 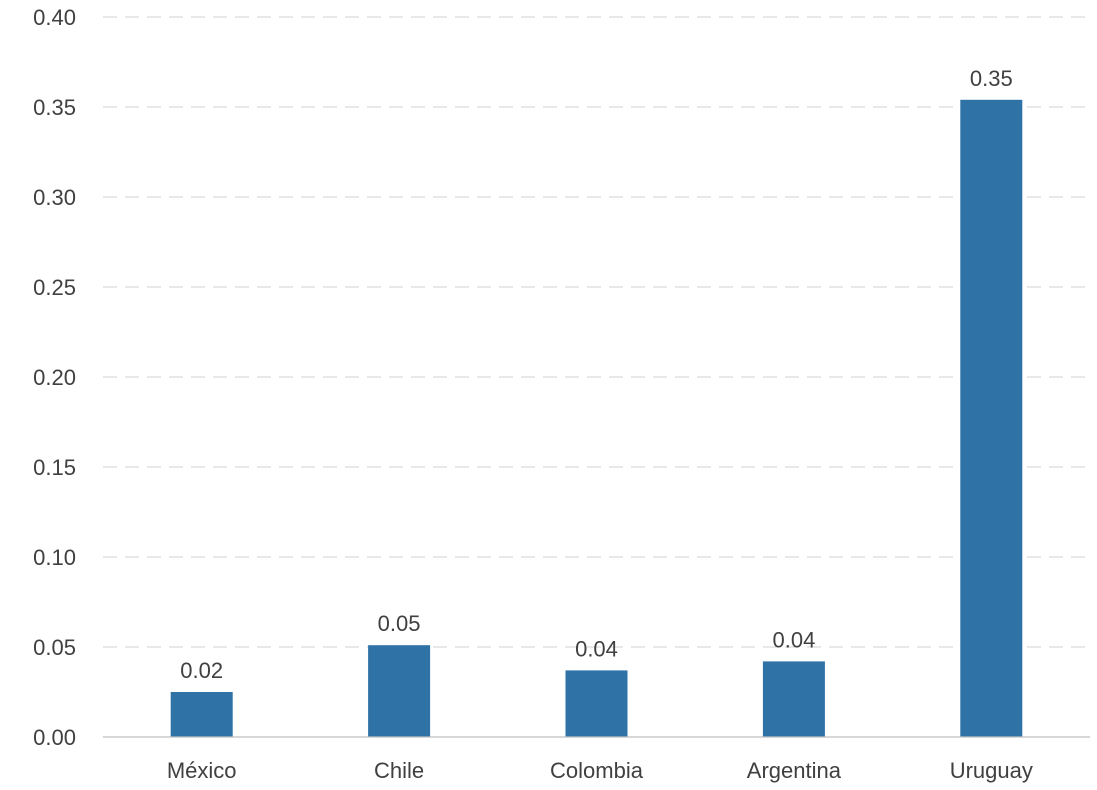 I want to click on bar-colombia, so click(x=596, y=703).